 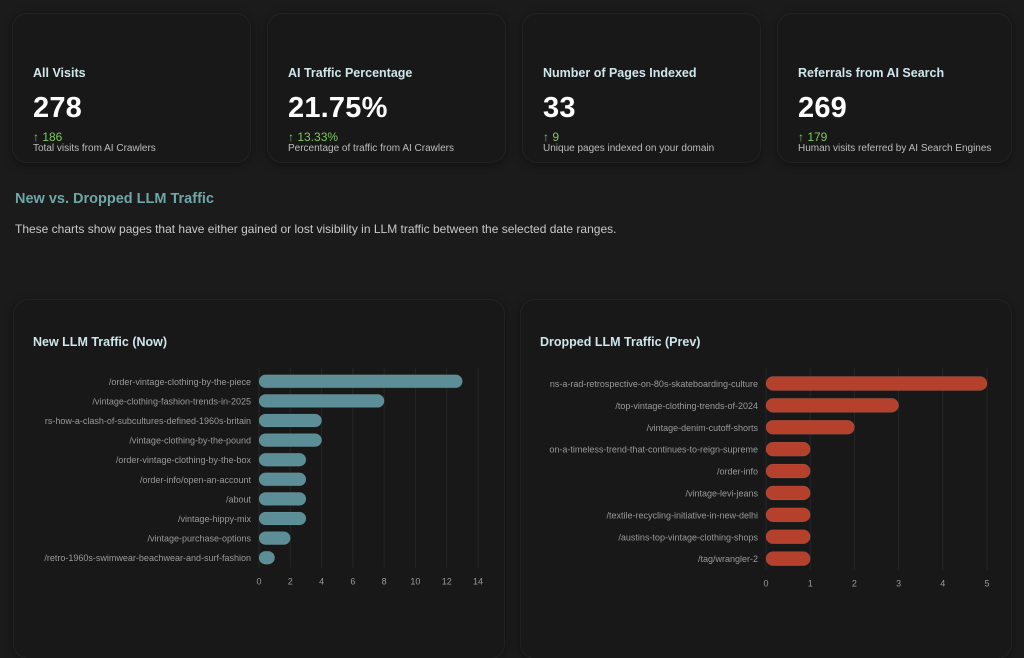 What do you see at coordinates (415, 582) in the screenshot?
I see `x-tick-label: 10` at bounding box center [415, 582].